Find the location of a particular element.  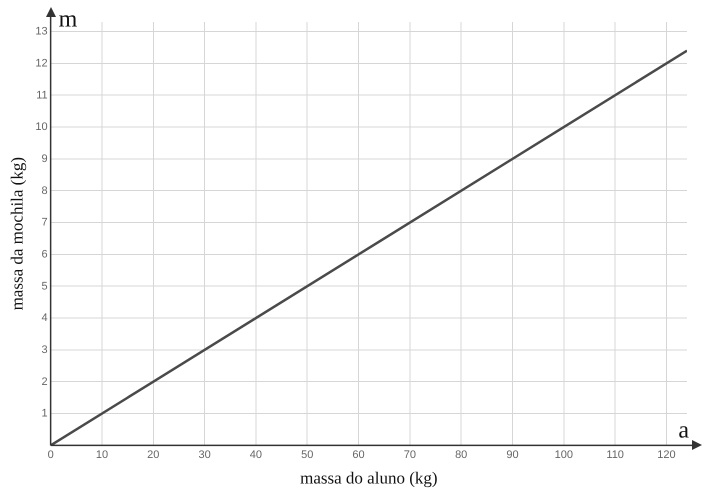

x-tick-label: 120 is located at coordinates (666, 455).